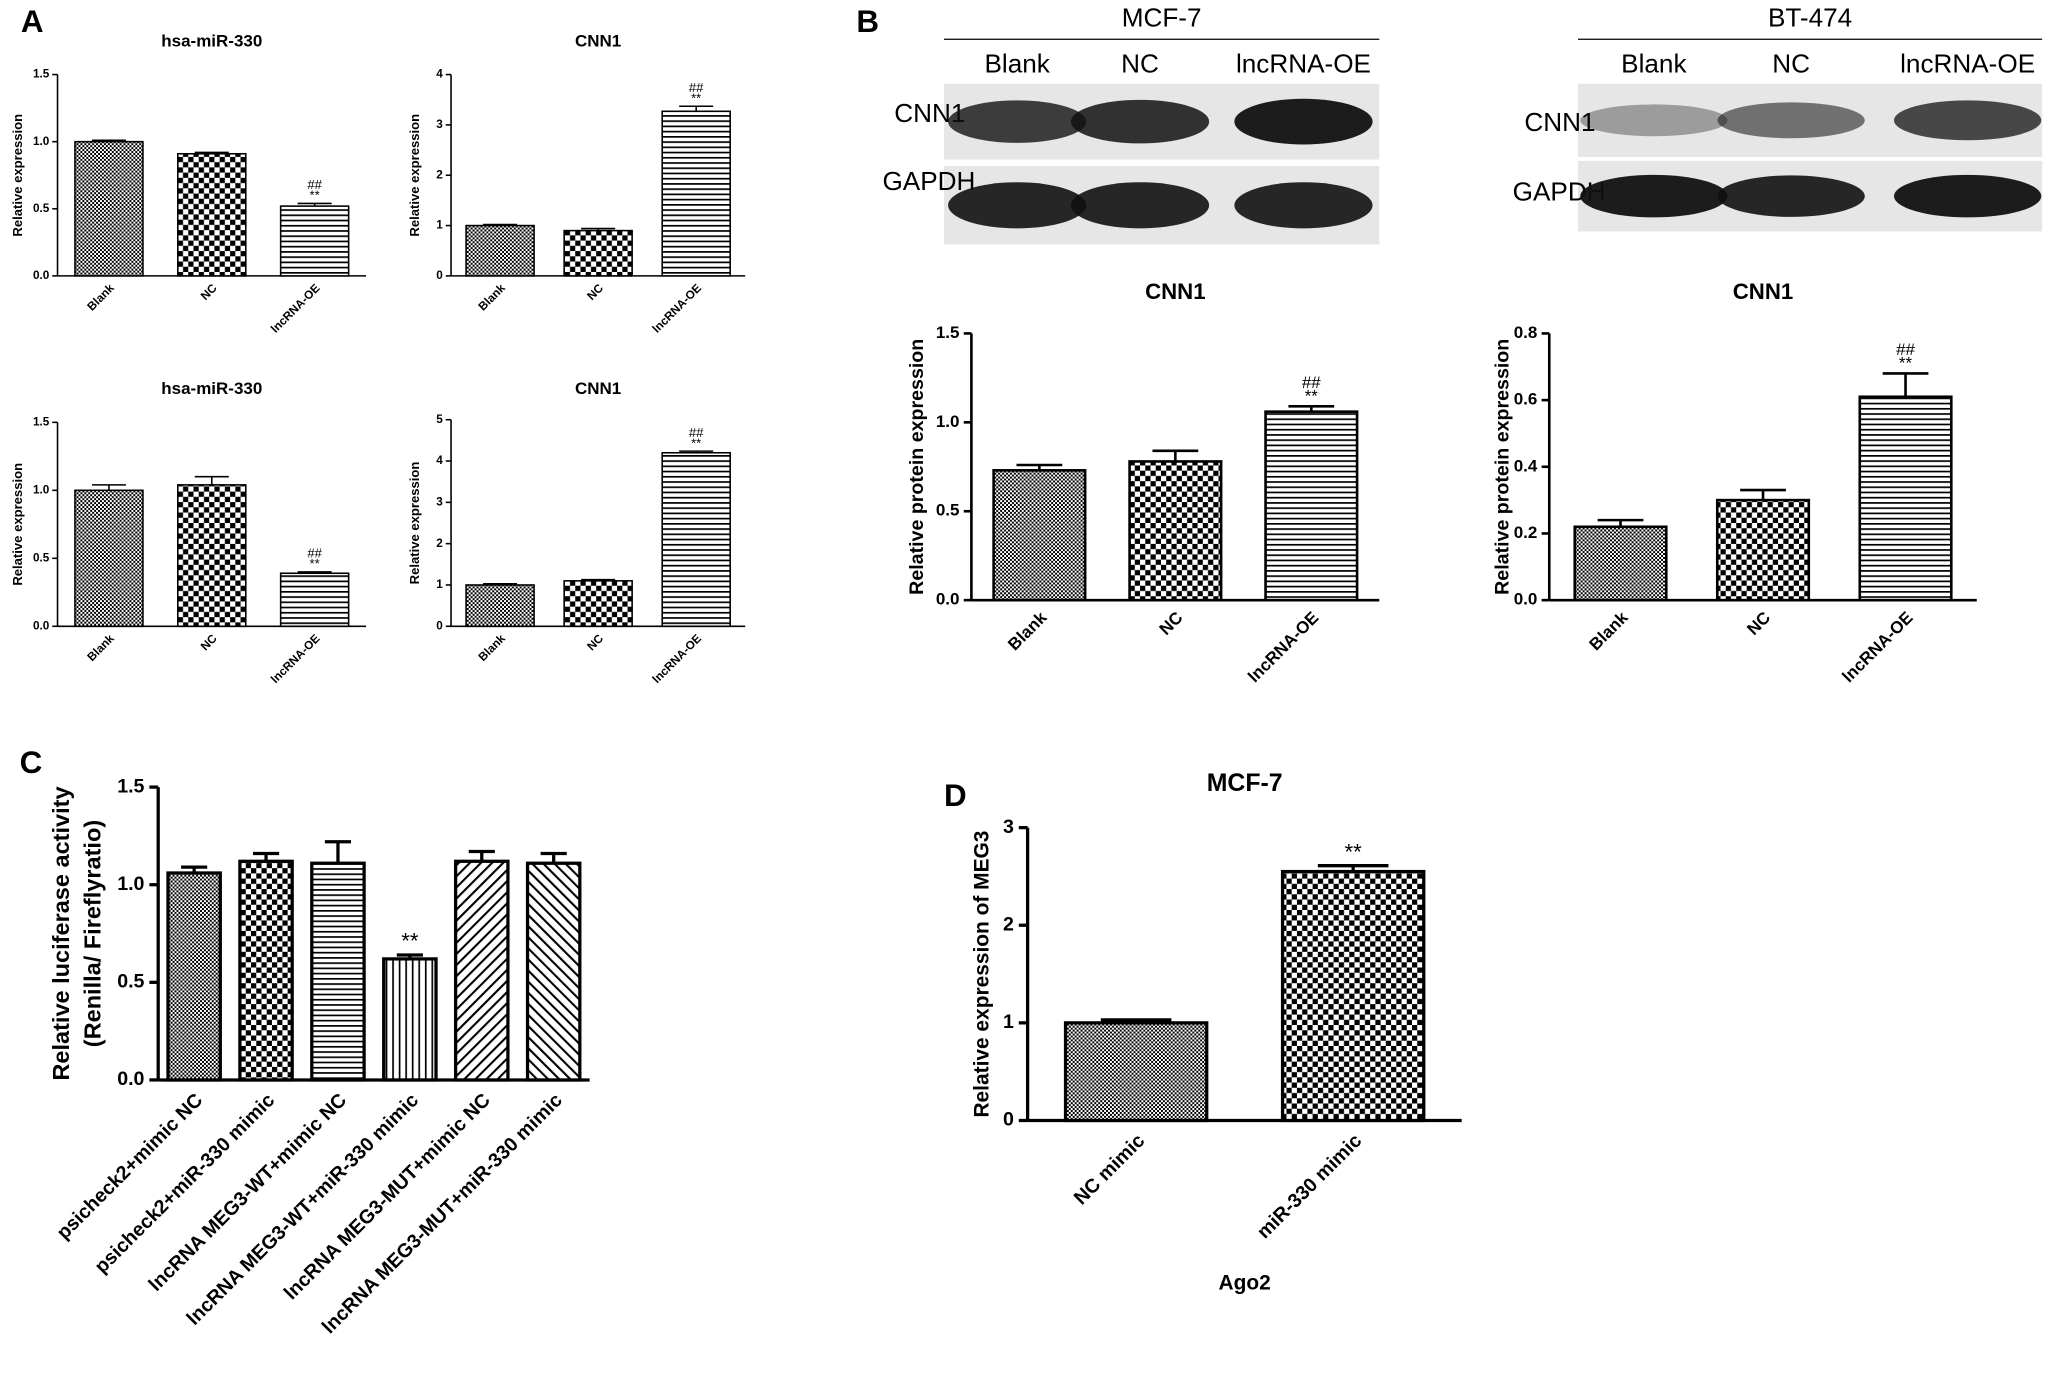 The height and width of the screenshot is (1382, 2050). Describe the element at coordinates (1162, 18) in the screenshot. I see `blot-cell-line: MCF-7` at that location.